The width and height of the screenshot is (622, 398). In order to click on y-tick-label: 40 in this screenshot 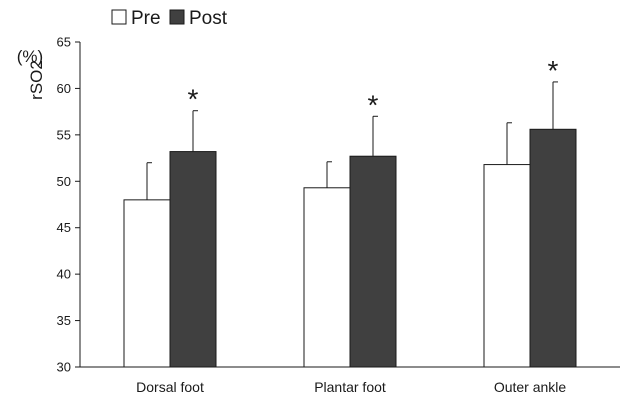, I will do `click(64, 274)`.